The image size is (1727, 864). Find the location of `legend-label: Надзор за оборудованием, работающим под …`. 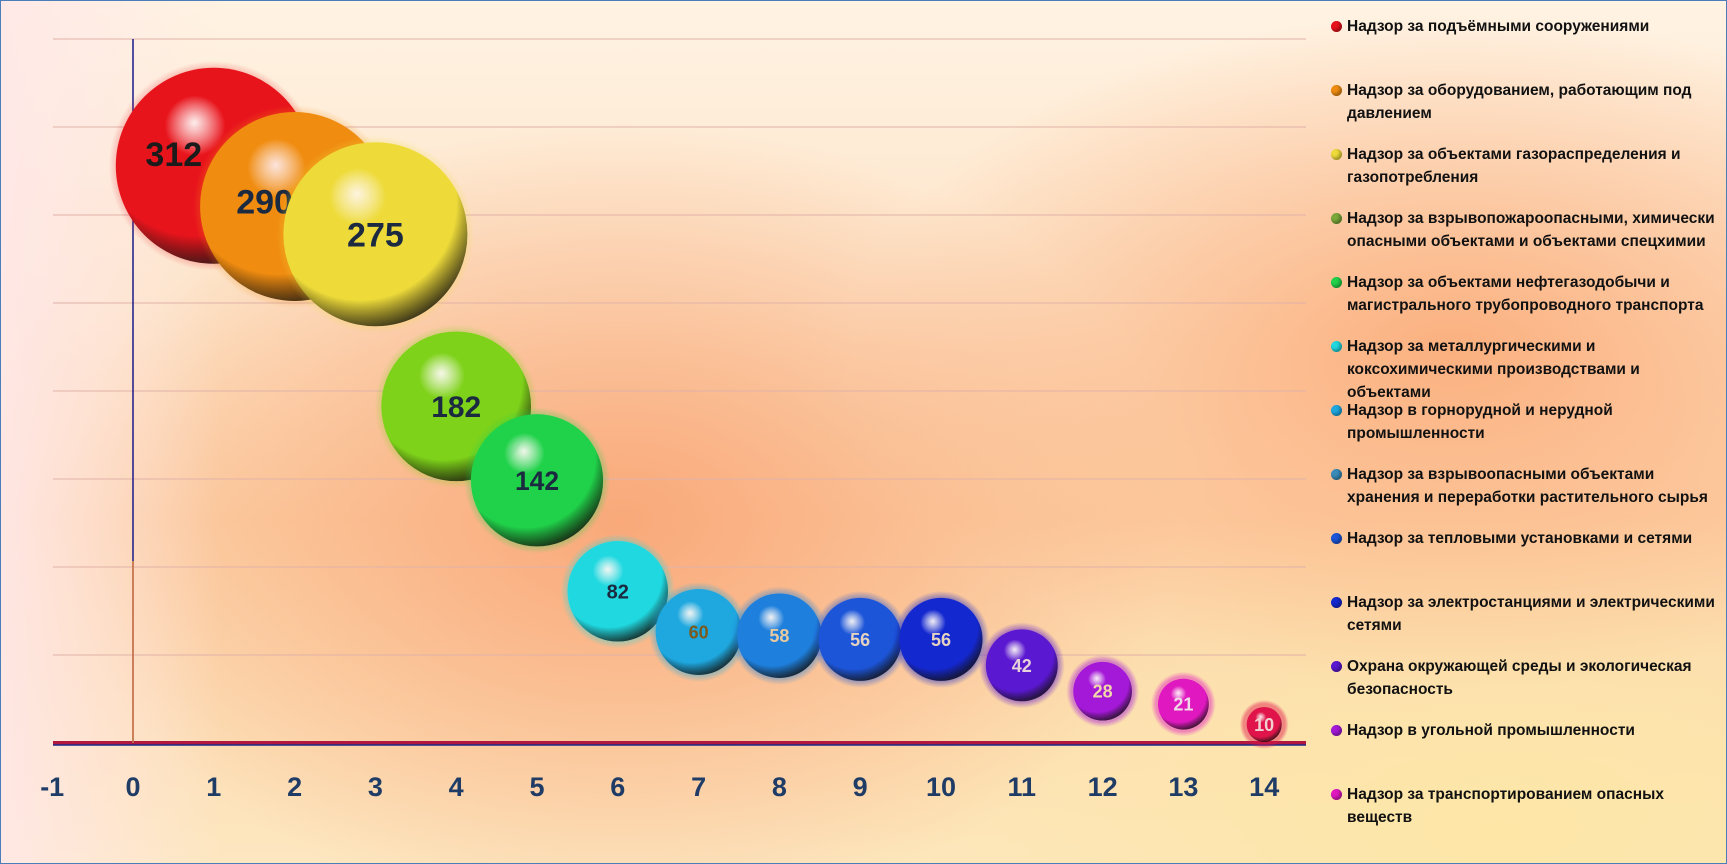

legend-label: Надзор за оборудованием, работающим под … is located at coordinates (1519, 102).